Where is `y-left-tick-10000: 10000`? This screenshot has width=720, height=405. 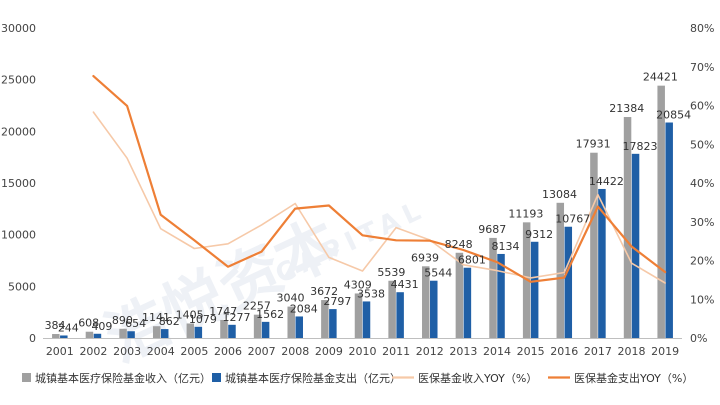 y-left-tick-10000: 10000 is located at coordinates (18, 235).